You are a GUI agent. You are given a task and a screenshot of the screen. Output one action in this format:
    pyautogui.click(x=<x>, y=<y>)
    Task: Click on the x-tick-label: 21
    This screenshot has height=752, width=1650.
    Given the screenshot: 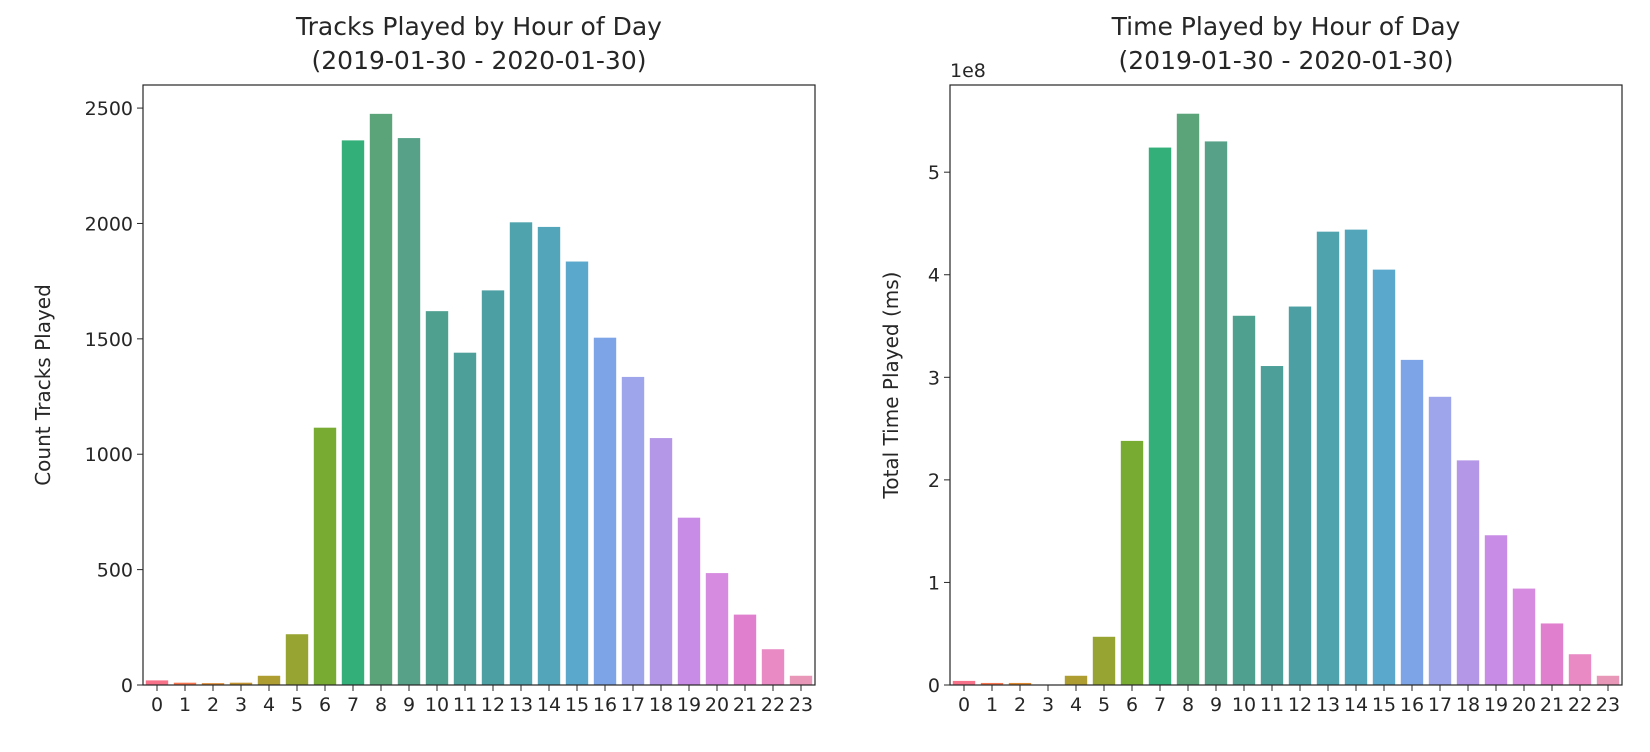 What is the action you would take?
    pyautogui.click(x=1552, y=705)
    